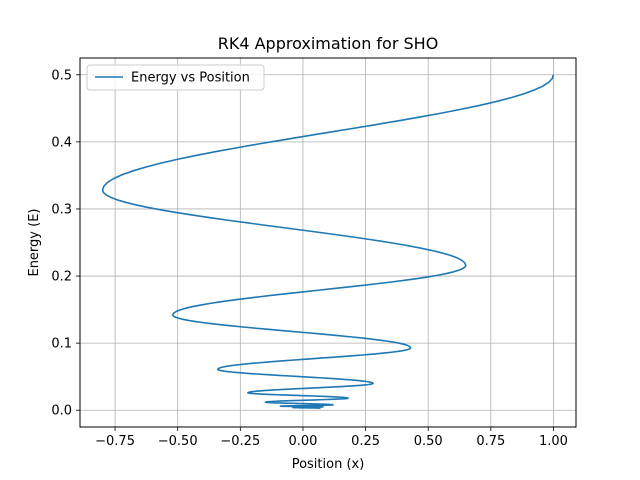 This screenshot has width=640, height=480. Describe the element at coordinates (302, 441) in the screenshot. I see `x-tick-label: 0.00` at that location.